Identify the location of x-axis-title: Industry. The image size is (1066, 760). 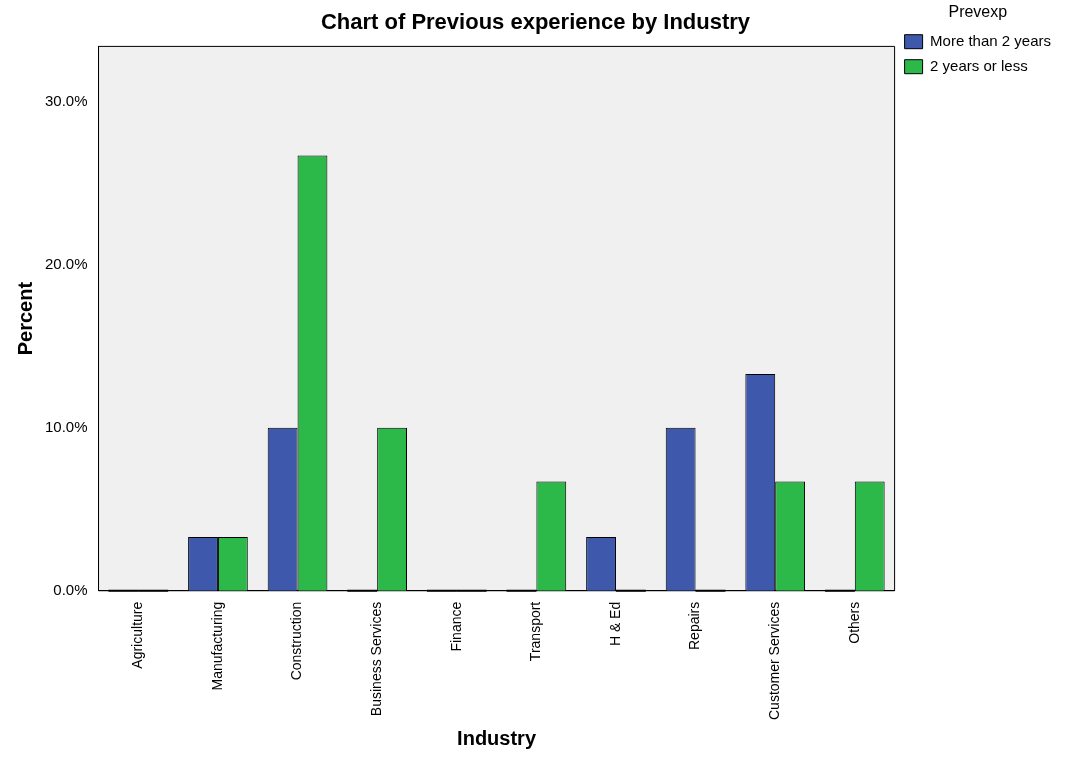
(497, 737).